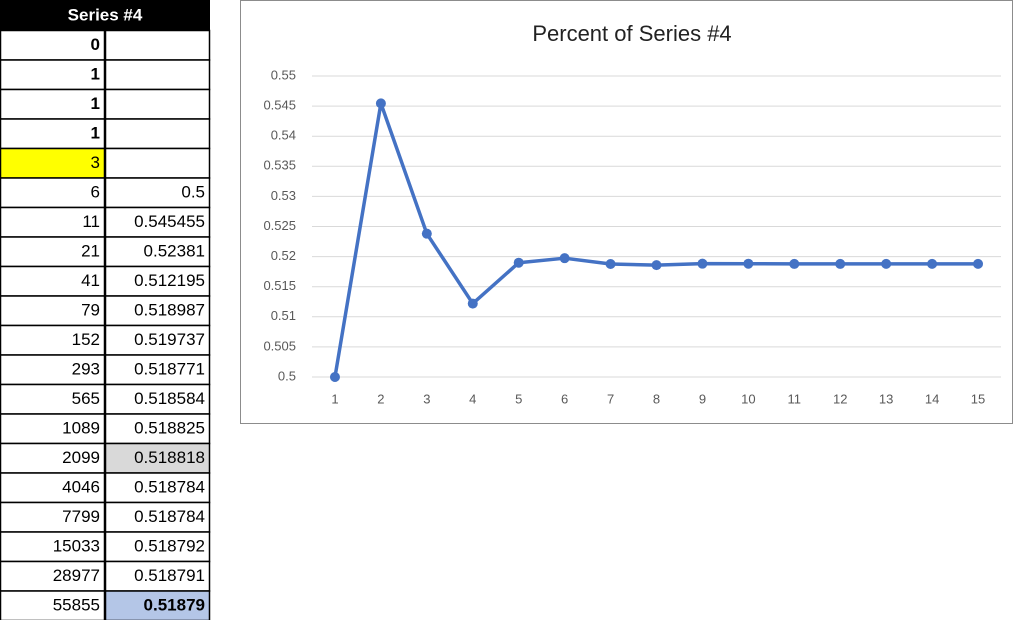 Image resolution: width=1024 pixels, height=620 pixels. What do you see at coordinates (886, 398) in the screenshot?
I see `x-tick-label: 13` at bounding box center [886, 398].